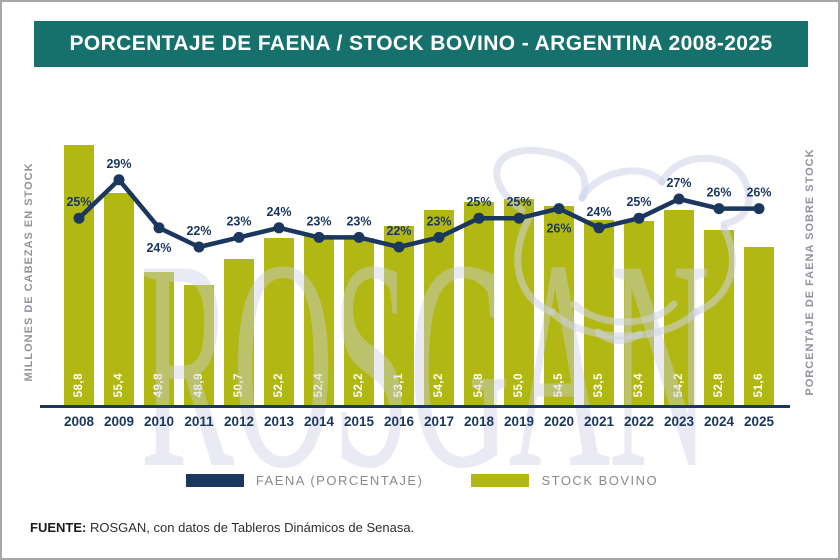 This screenshot has height=560, width=840. Describe the element at coordinates (214, 480) in the screenshot. I see `faena-swatch` at that location.